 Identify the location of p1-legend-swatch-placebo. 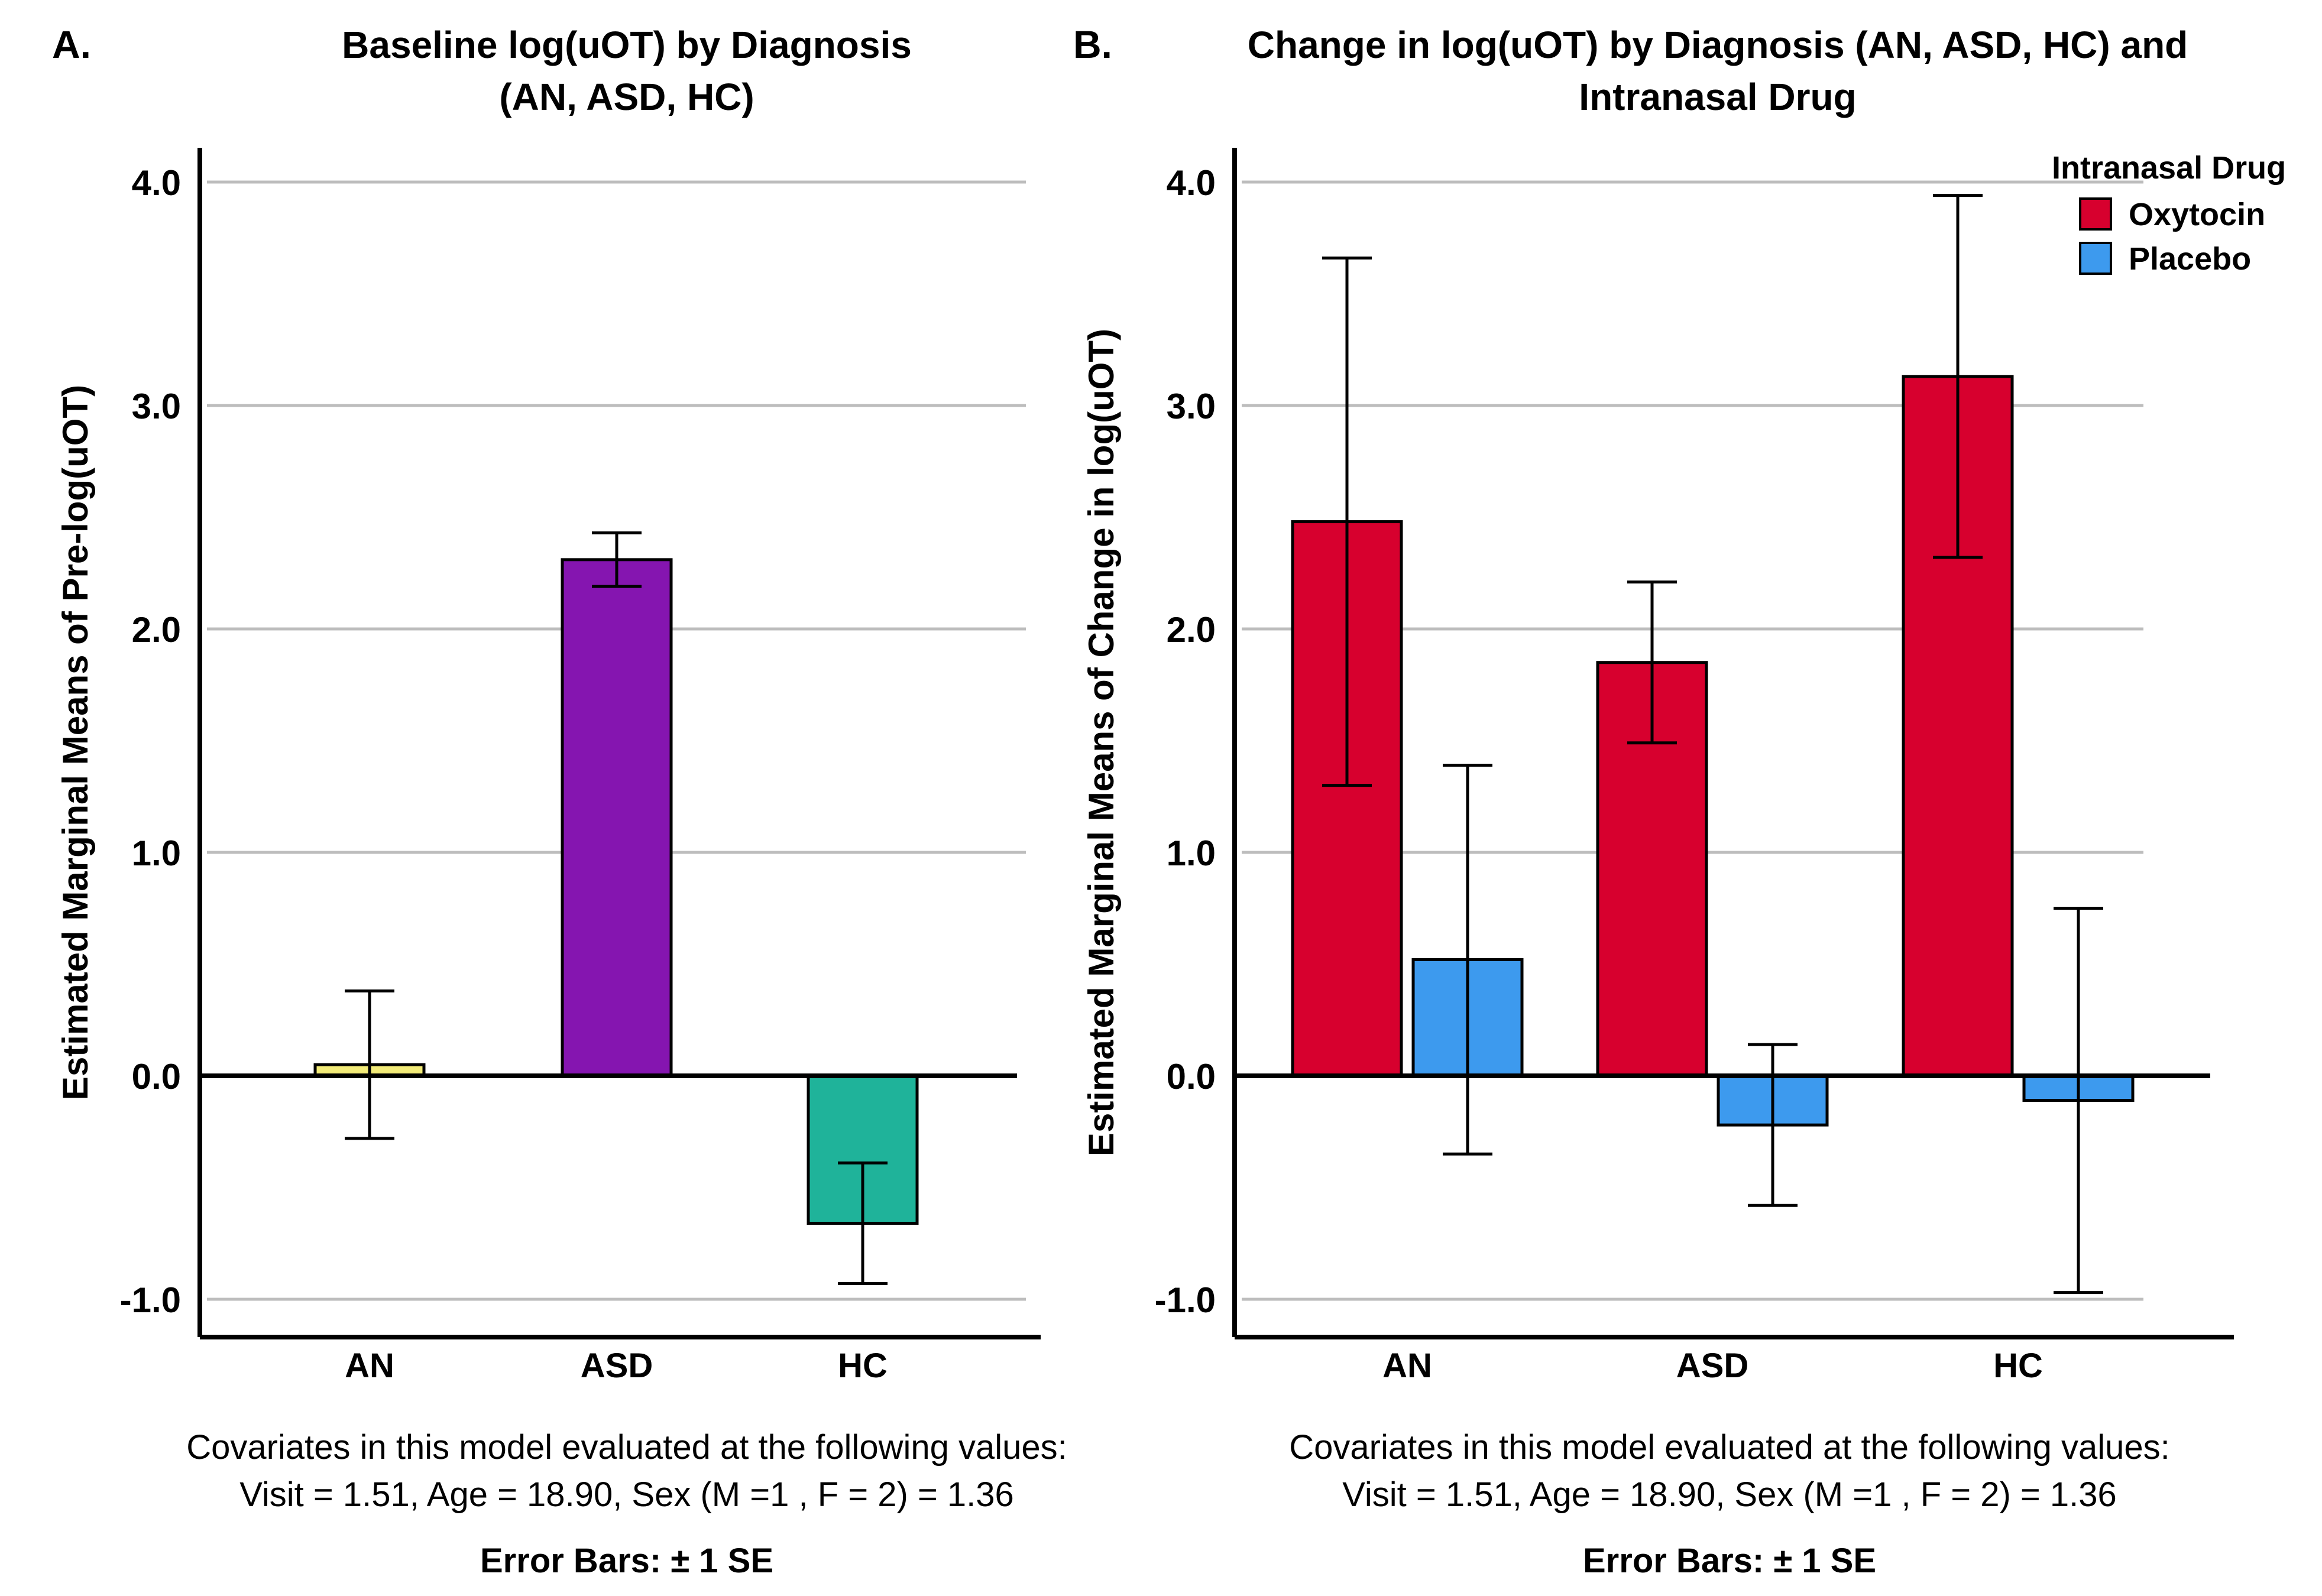
(2095, 258).